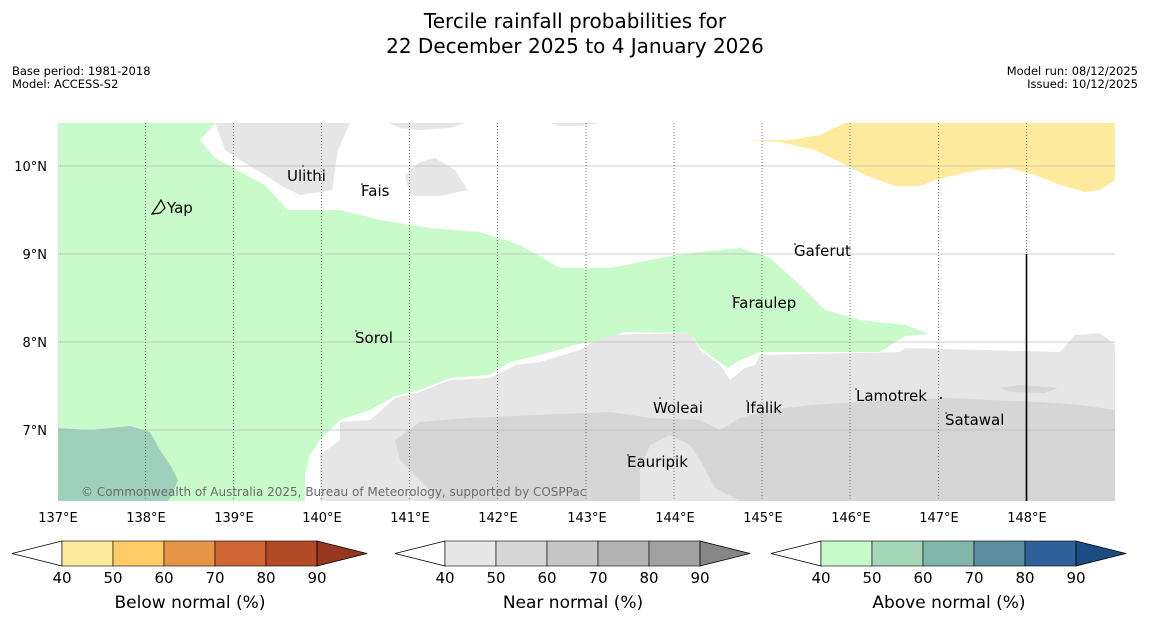  What do you see at coordinates (282, 159) in the screenshot?
I see `near-normal-region-north` at bounding box center [282, 159].